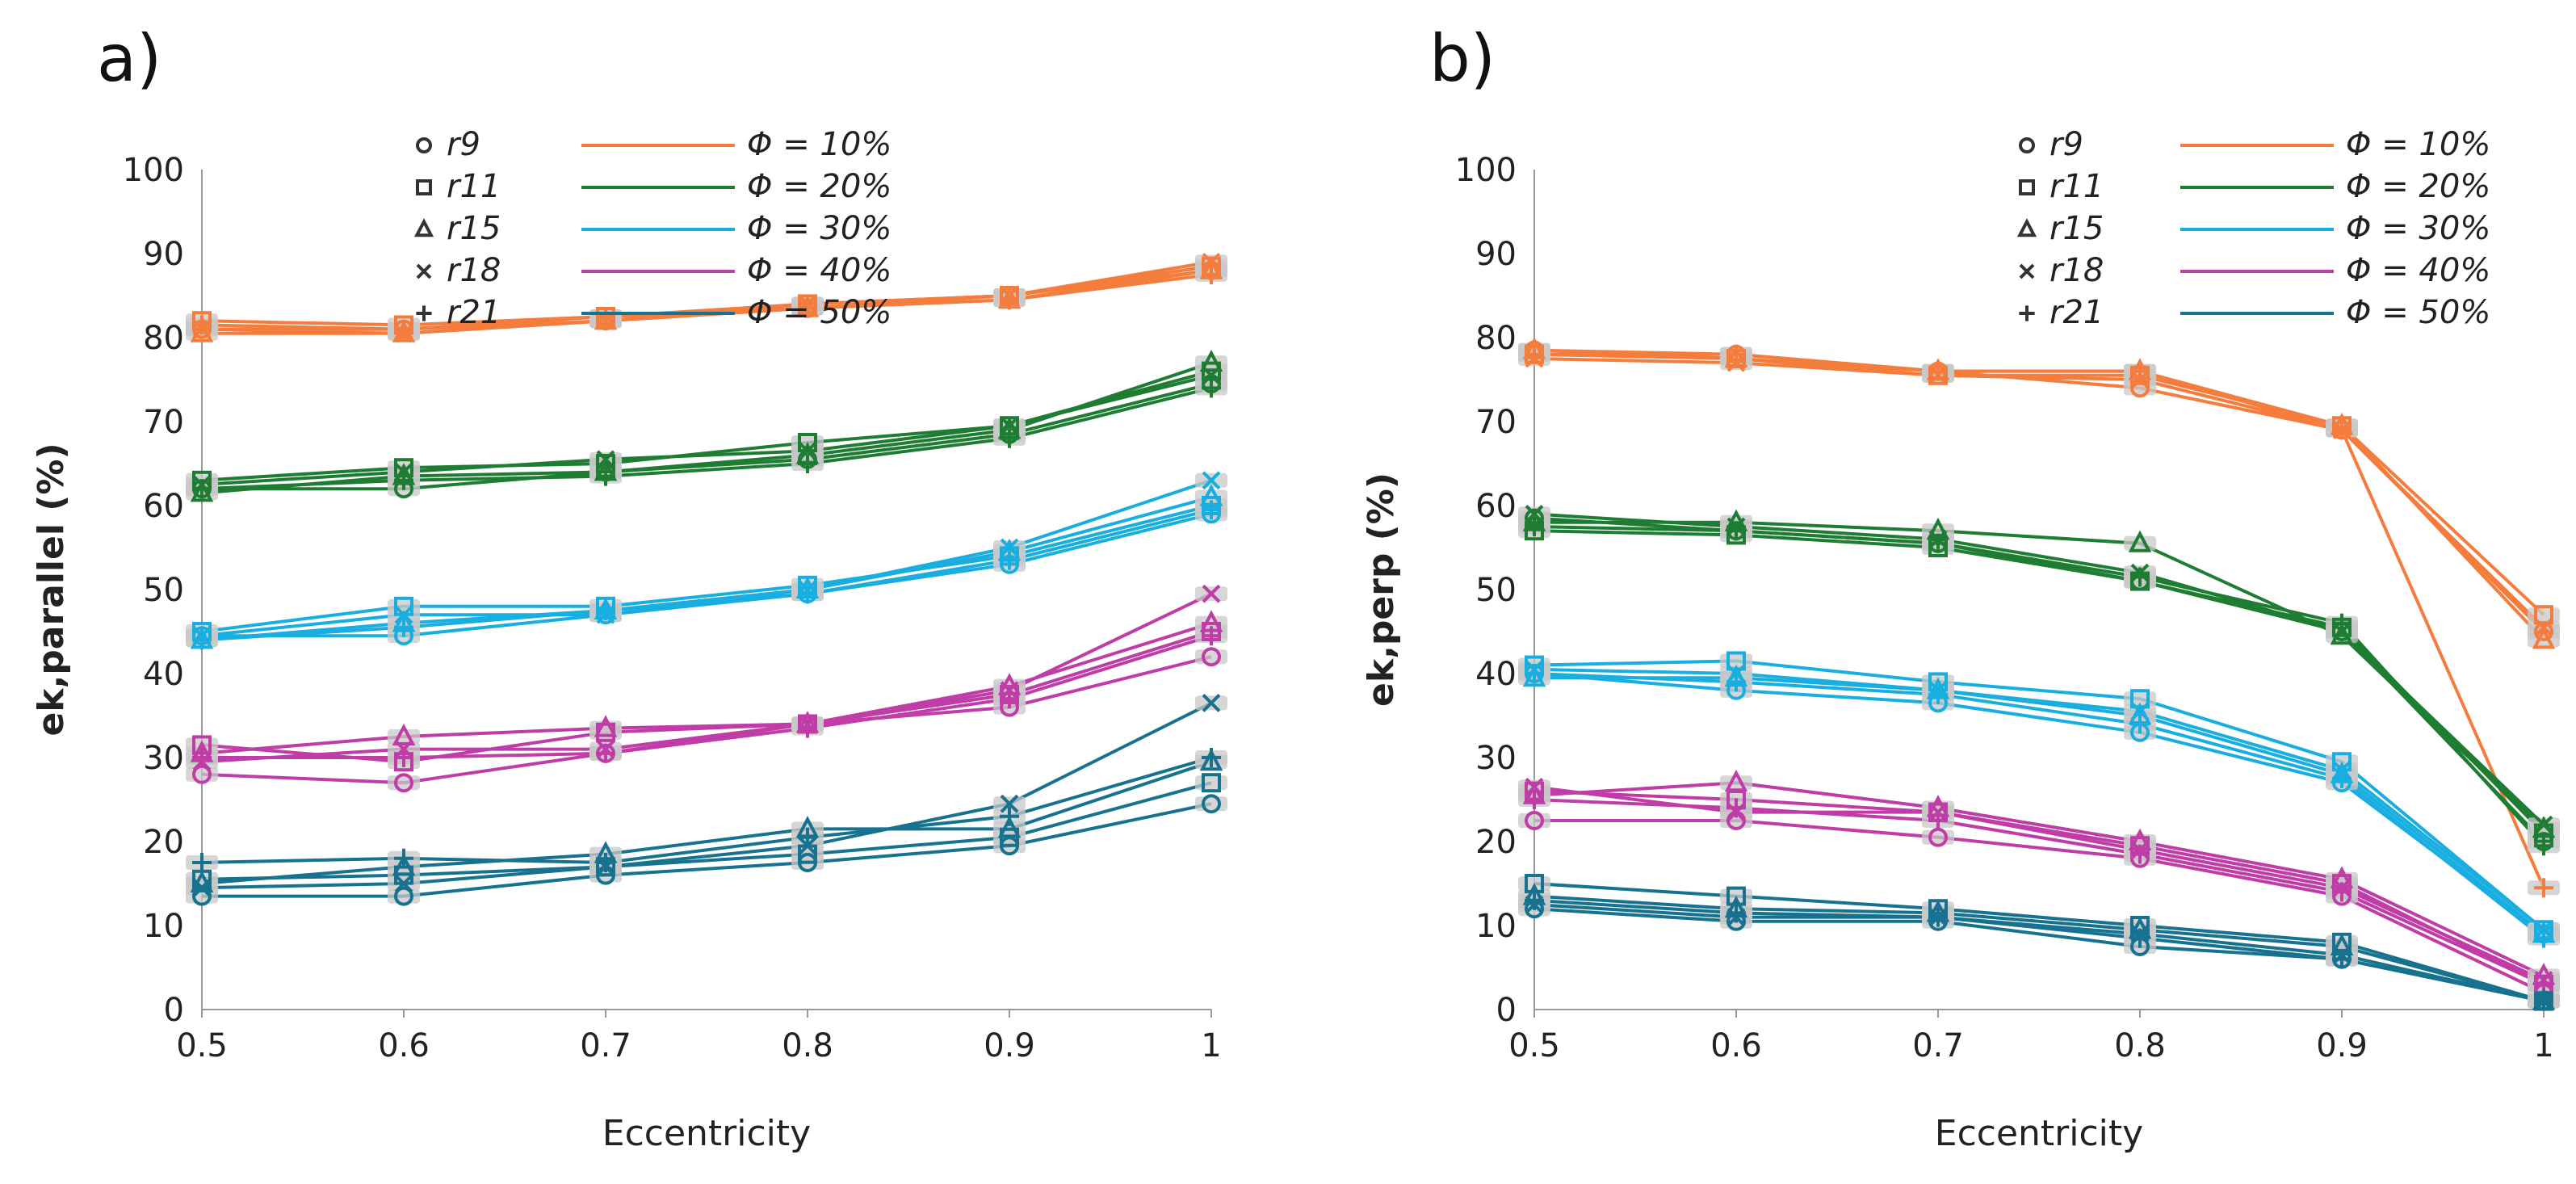 This screenshot has height=1184, width=2576. I want to click on y-tick-label: 30, so click(163, 758).